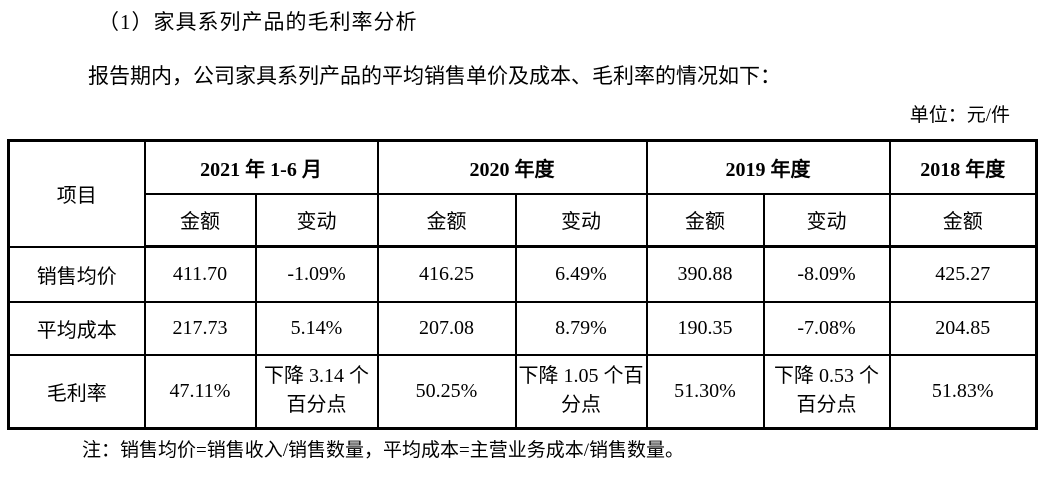 The height and width of the screenshot is (482, 1042). Describe the element at coordinates (512, 167) in the screenshot. I see `header-group-2020: 2020 年度` at that location.